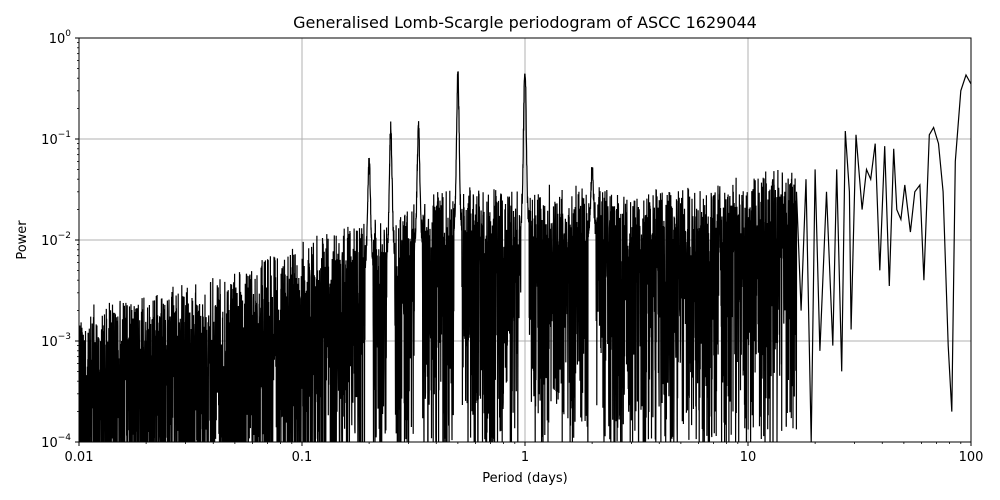 The width and height of the screenshot is (1000, 500). I want to click on y-tick-label: 10⁻³, so click(56, 341).